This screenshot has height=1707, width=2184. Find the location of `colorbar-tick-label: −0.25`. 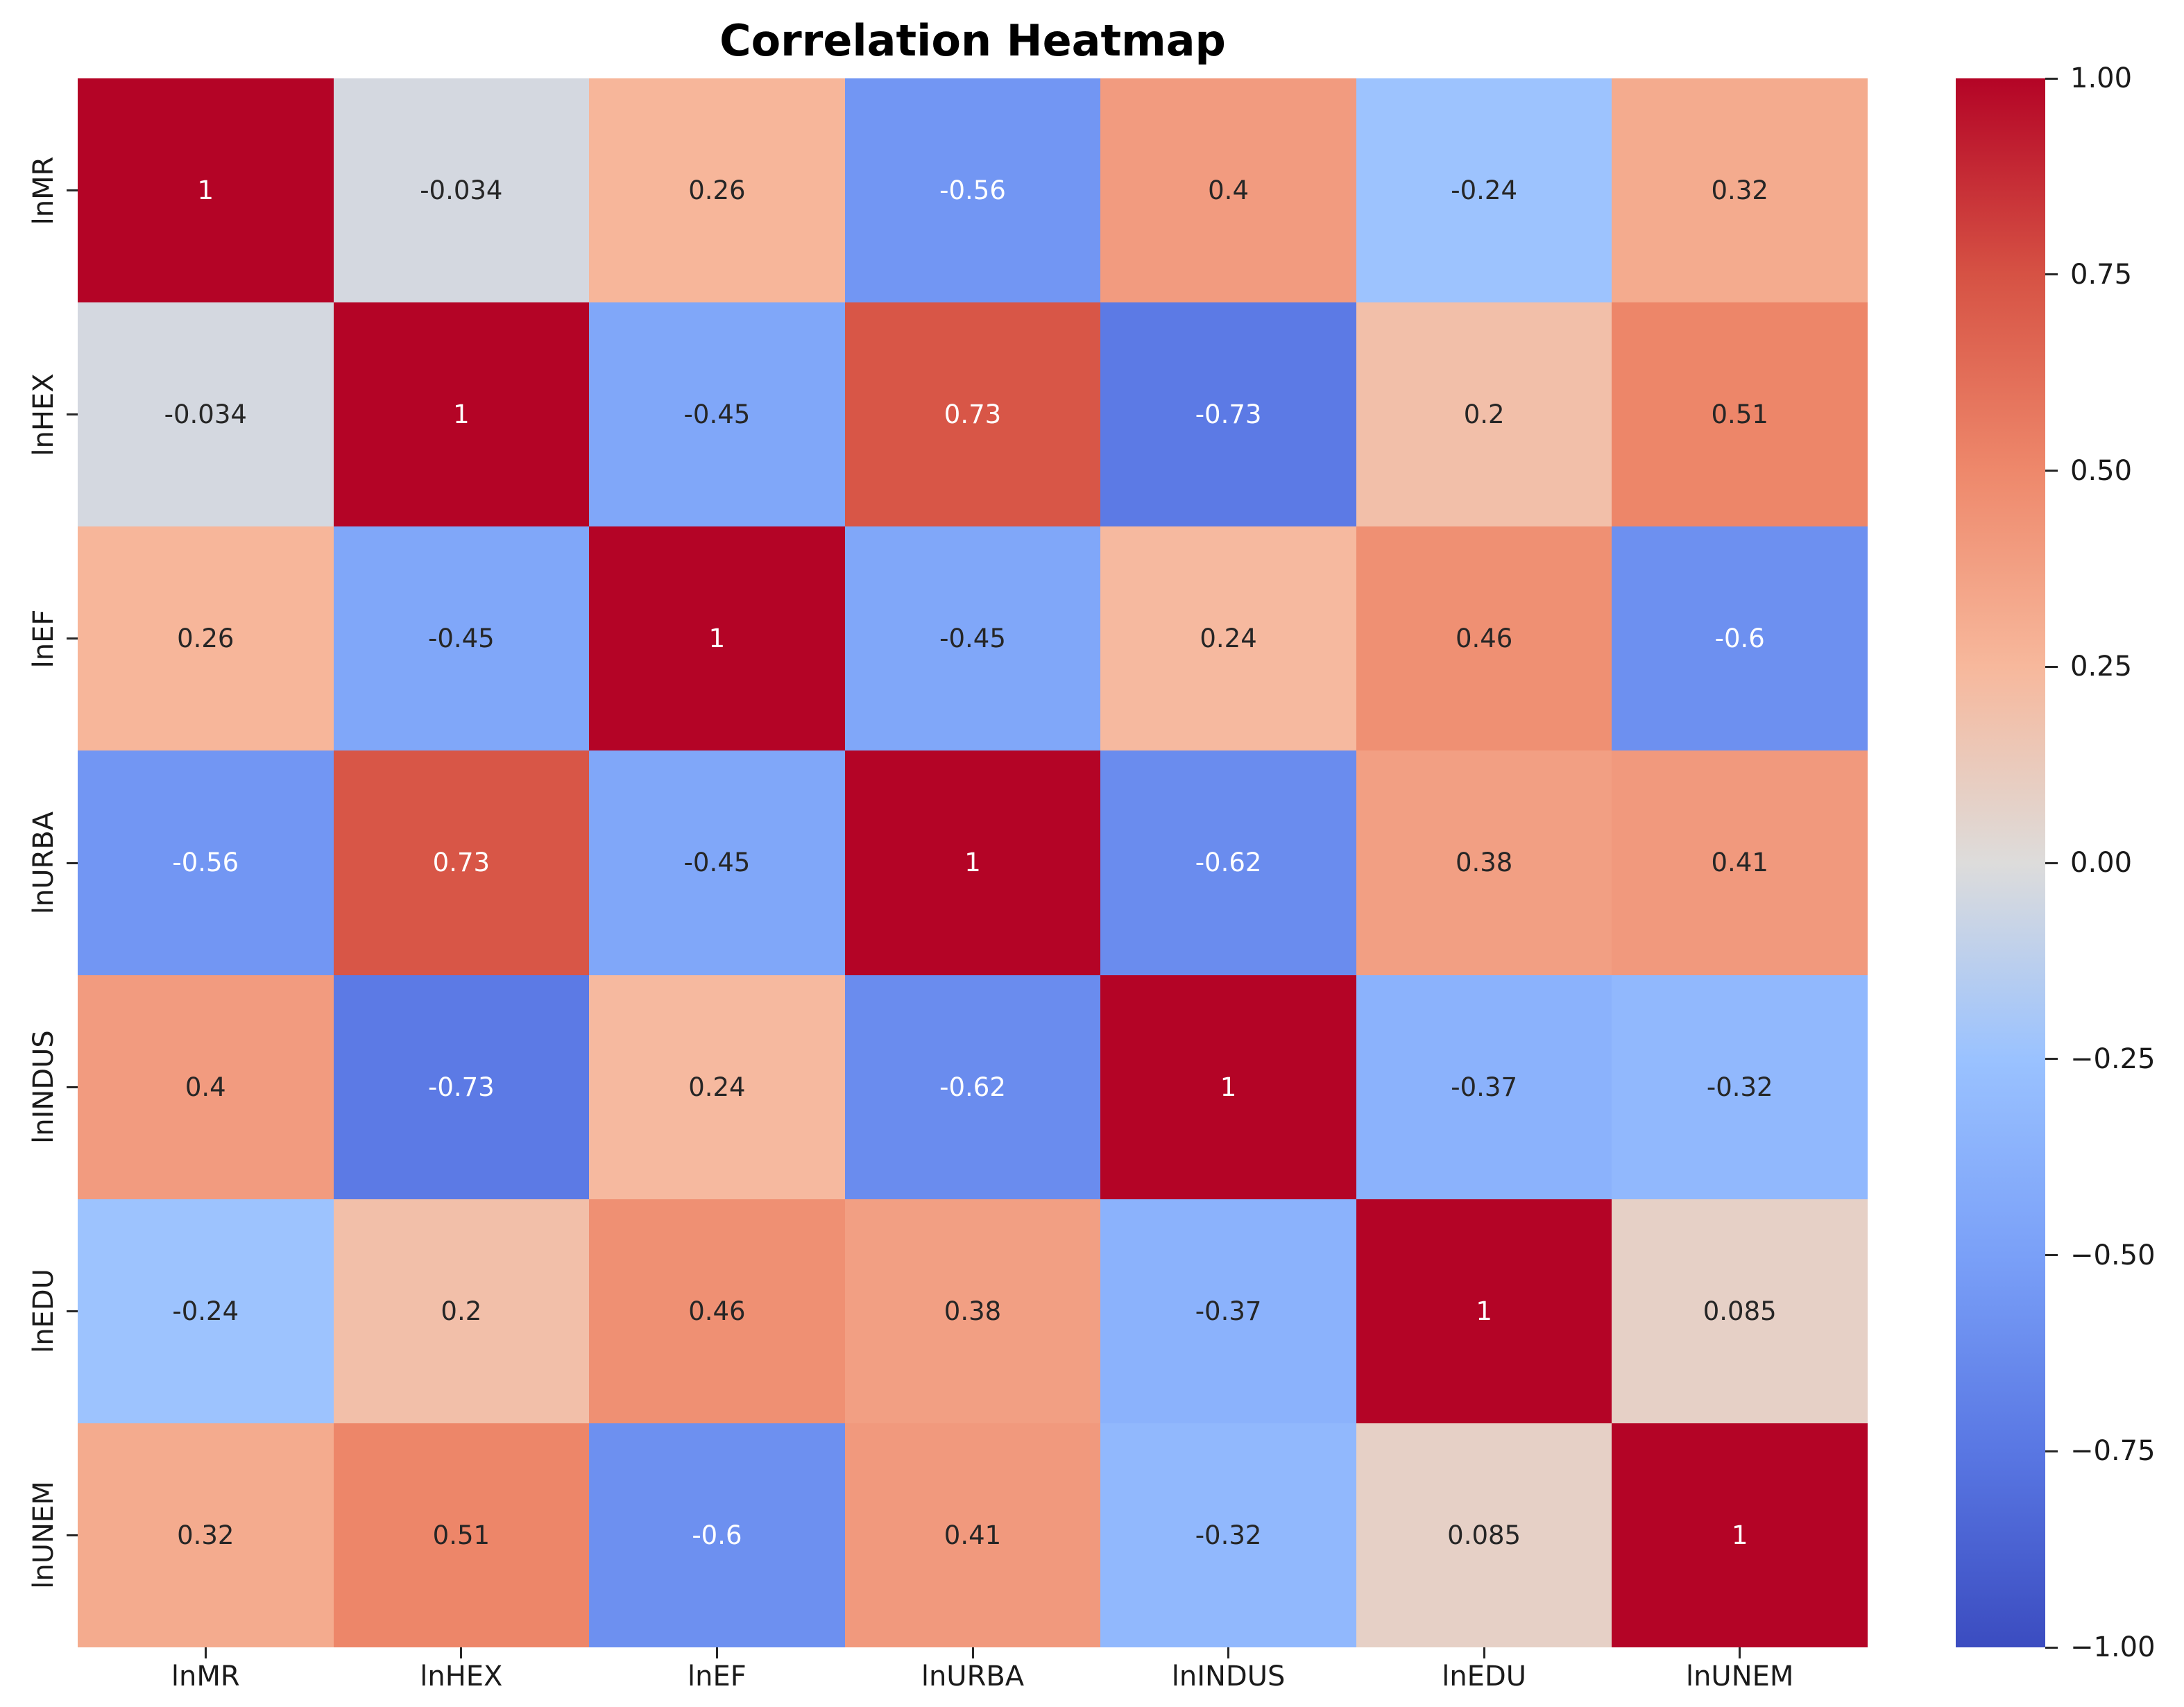

colorbar-tick-label: −0.25 is located at coordinates (2113, 1059).